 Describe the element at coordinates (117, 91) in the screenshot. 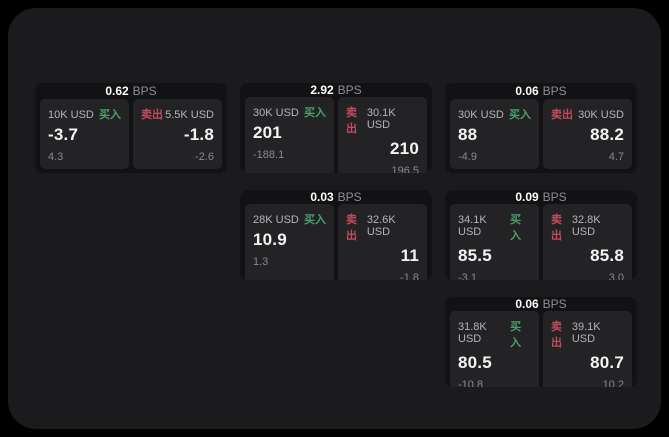

I see `bps-value: 0.62` at that location.